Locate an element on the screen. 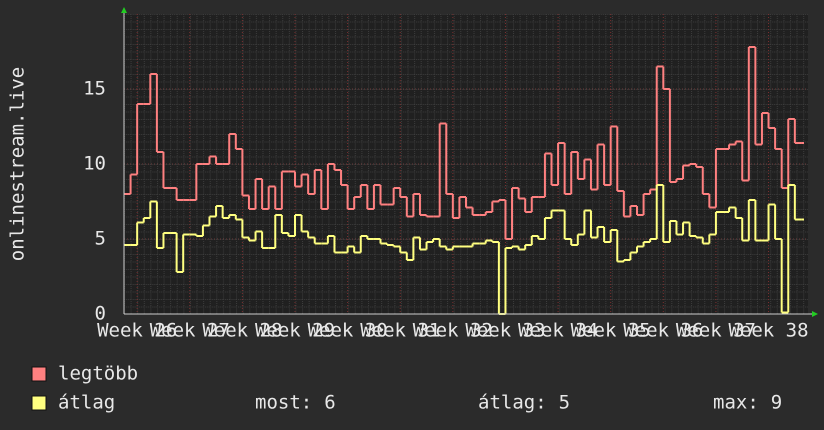  x-tick-label: Week 26 is located at coordinates (137, 331).